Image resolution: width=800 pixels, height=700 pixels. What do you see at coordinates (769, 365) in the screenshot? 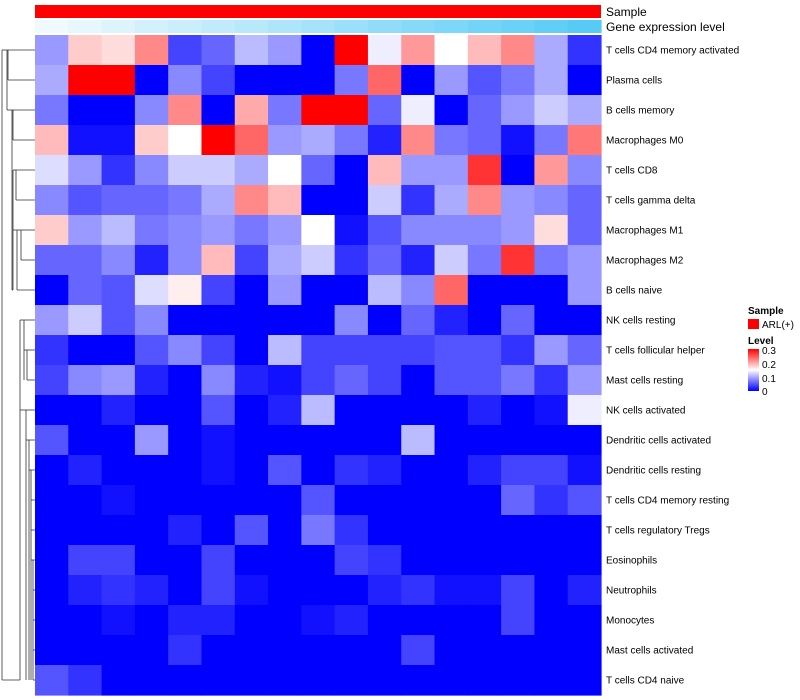
I see `legend-level-tick: 0.2` at bounding box center [769, 365].